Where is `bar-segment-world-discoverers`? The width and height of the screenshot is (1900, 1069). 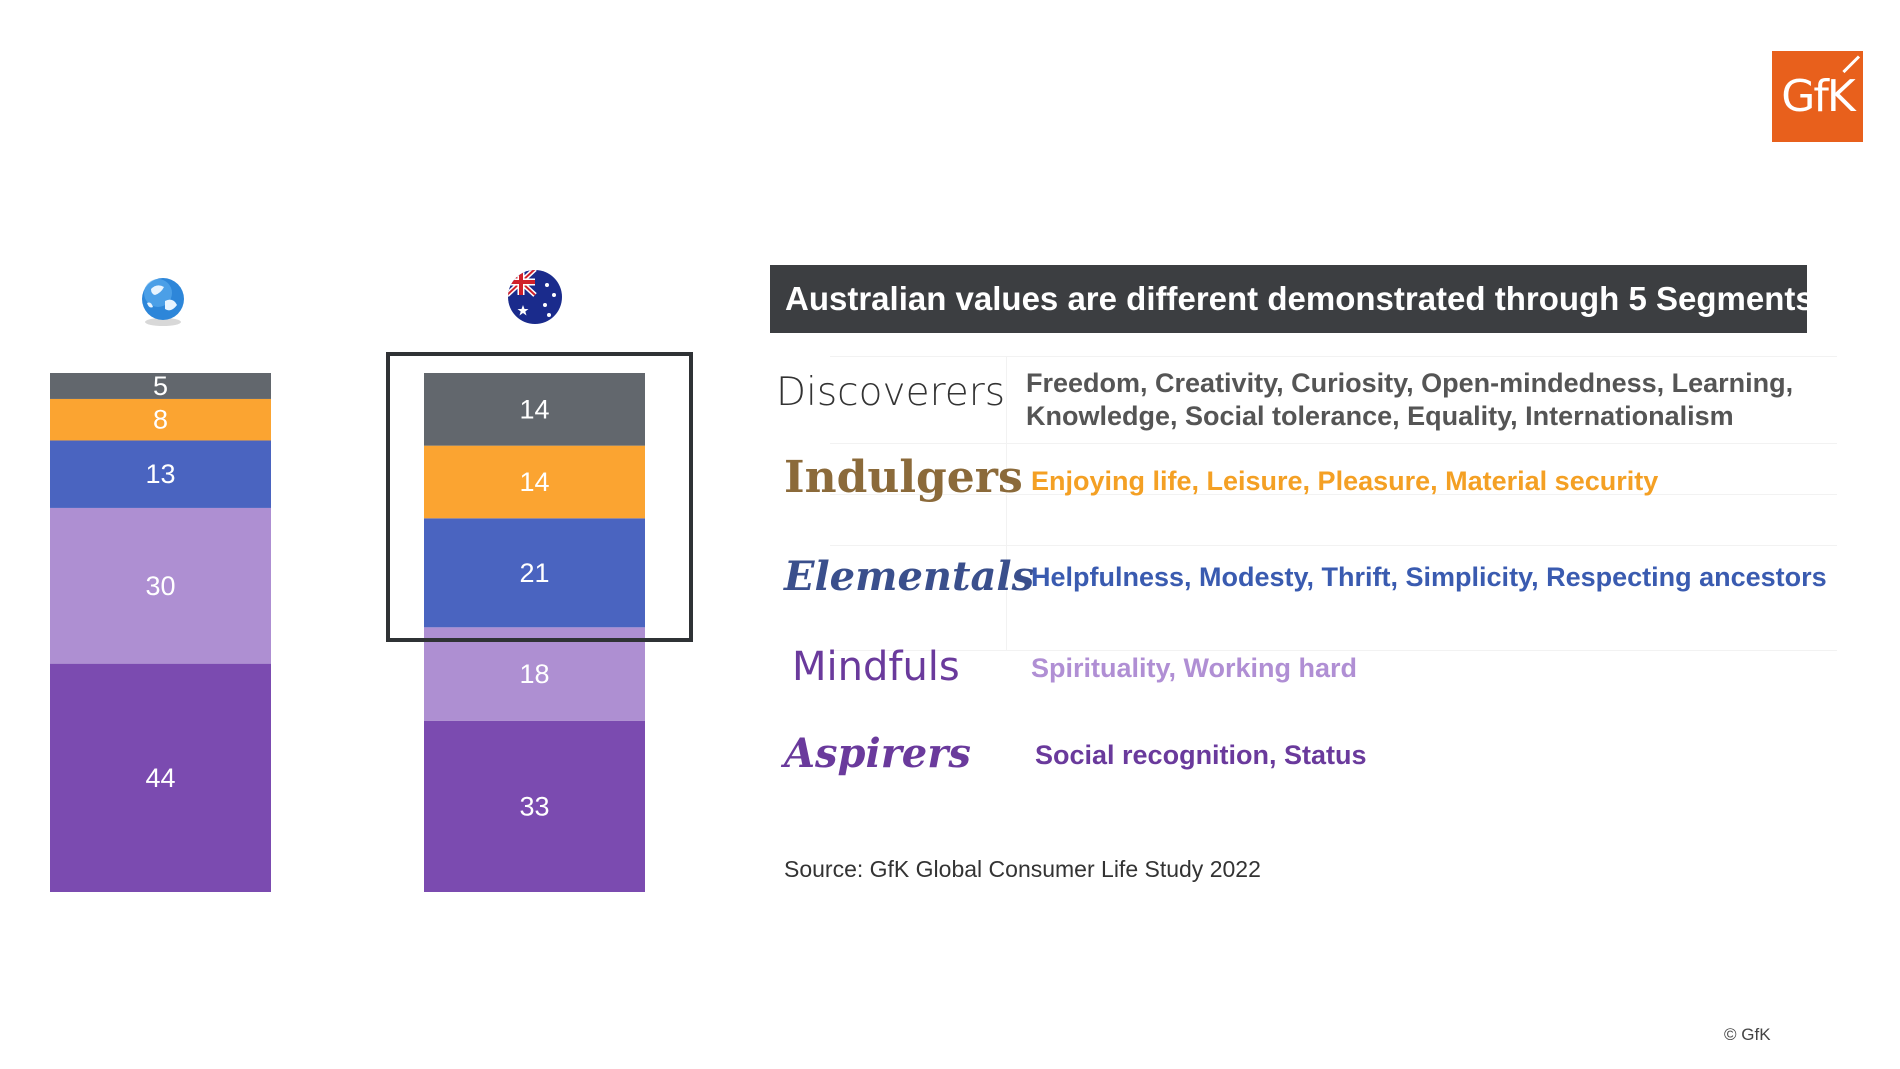 bar-segment-world-discoverers is located at coordinates (160, 386).